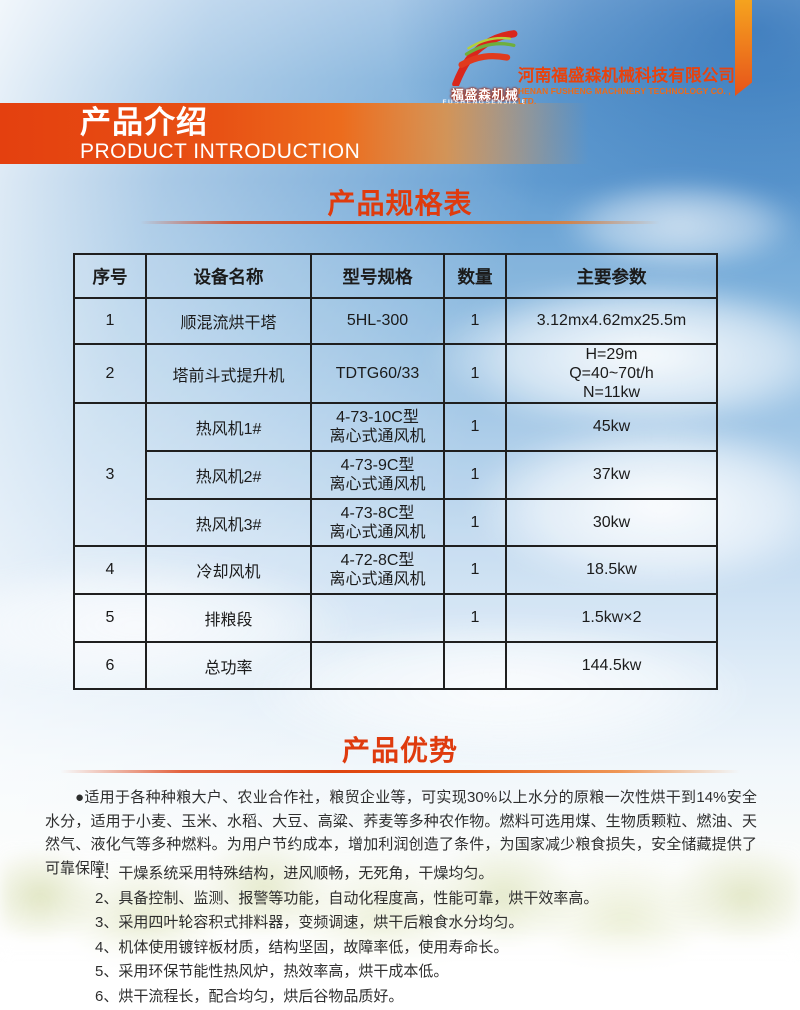 This screenshot has height=1010, width=800. Describe the element at coordinates (611, 570) in the screenshot. I see `cell-params: 18.5kw` at that location.